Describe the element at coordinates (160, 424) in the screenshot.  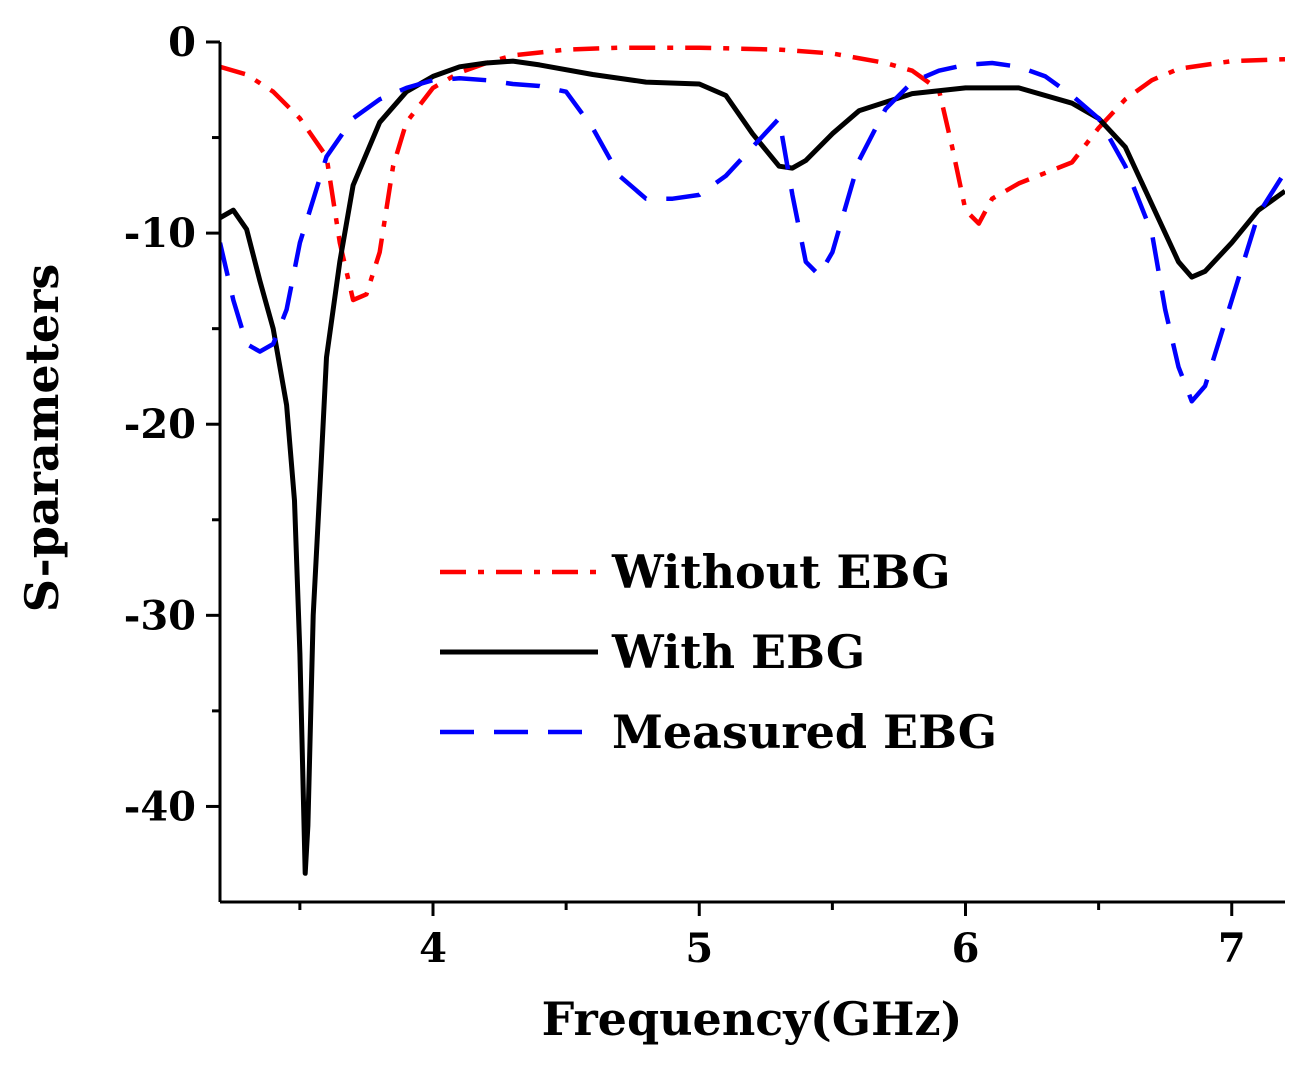
I see `y-tick-label: -20` at that location.